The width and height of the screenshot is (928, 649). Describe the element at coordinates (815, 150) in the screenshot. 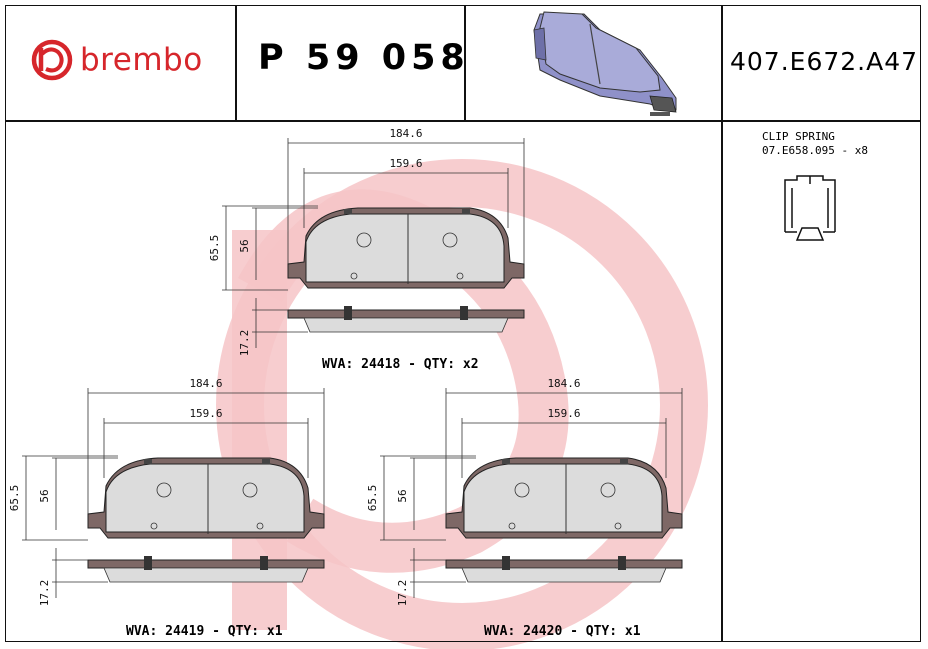

I see `clip-spring-code: 07.E658.095 - x8` at that location.